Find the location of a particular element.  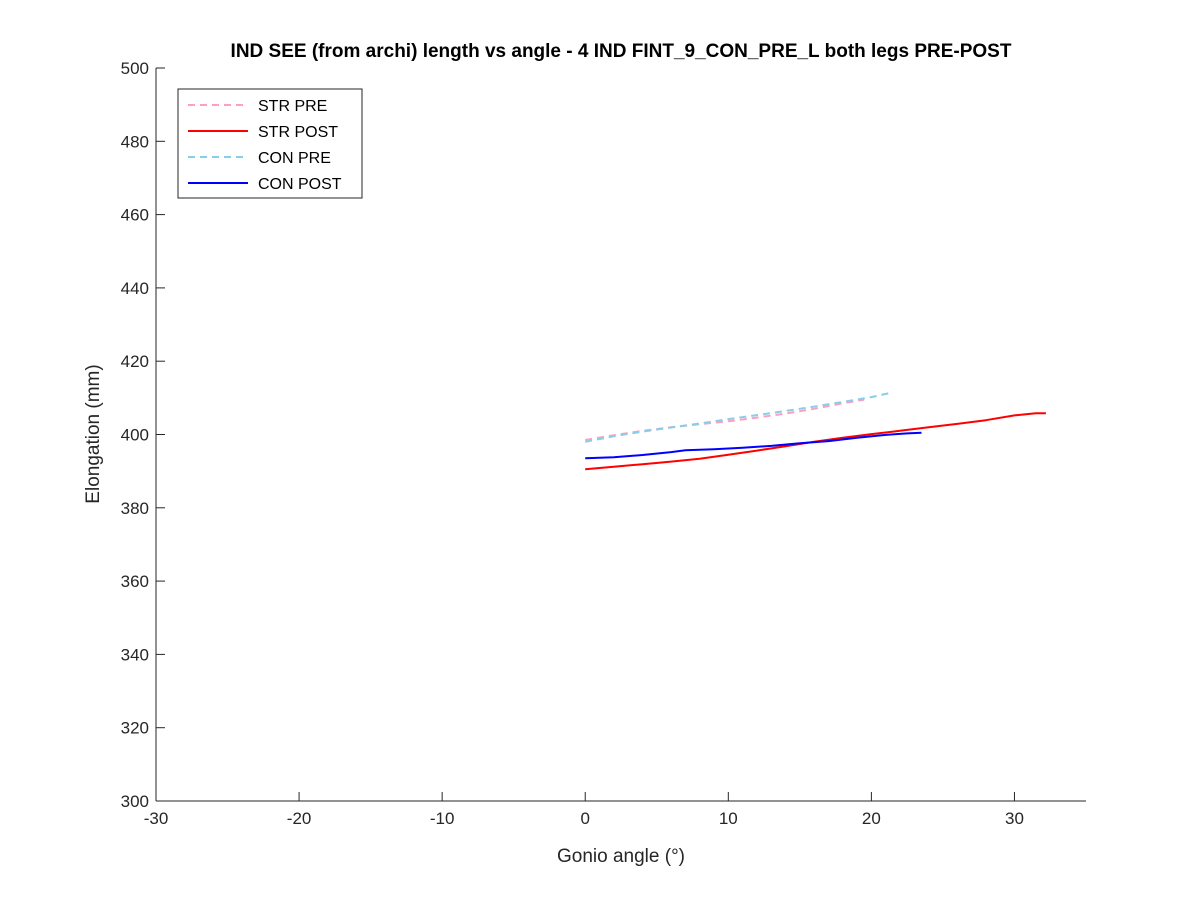

legend-label: CON PRE is located at coordinates (294, 158).